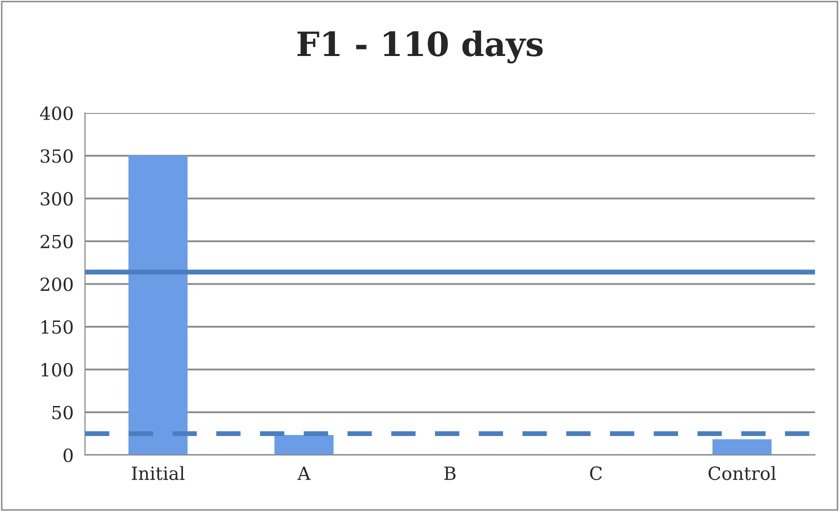  What do you see at coordinates (56, 284) in the screenshot?
I see `y-tick-label: 200` at bounding box center [56, 284].